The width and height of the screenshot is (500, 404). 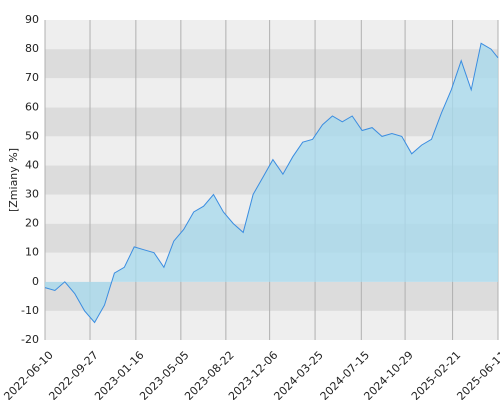 I want to click on y-tick-label: -10, so click(x=30, y=310).